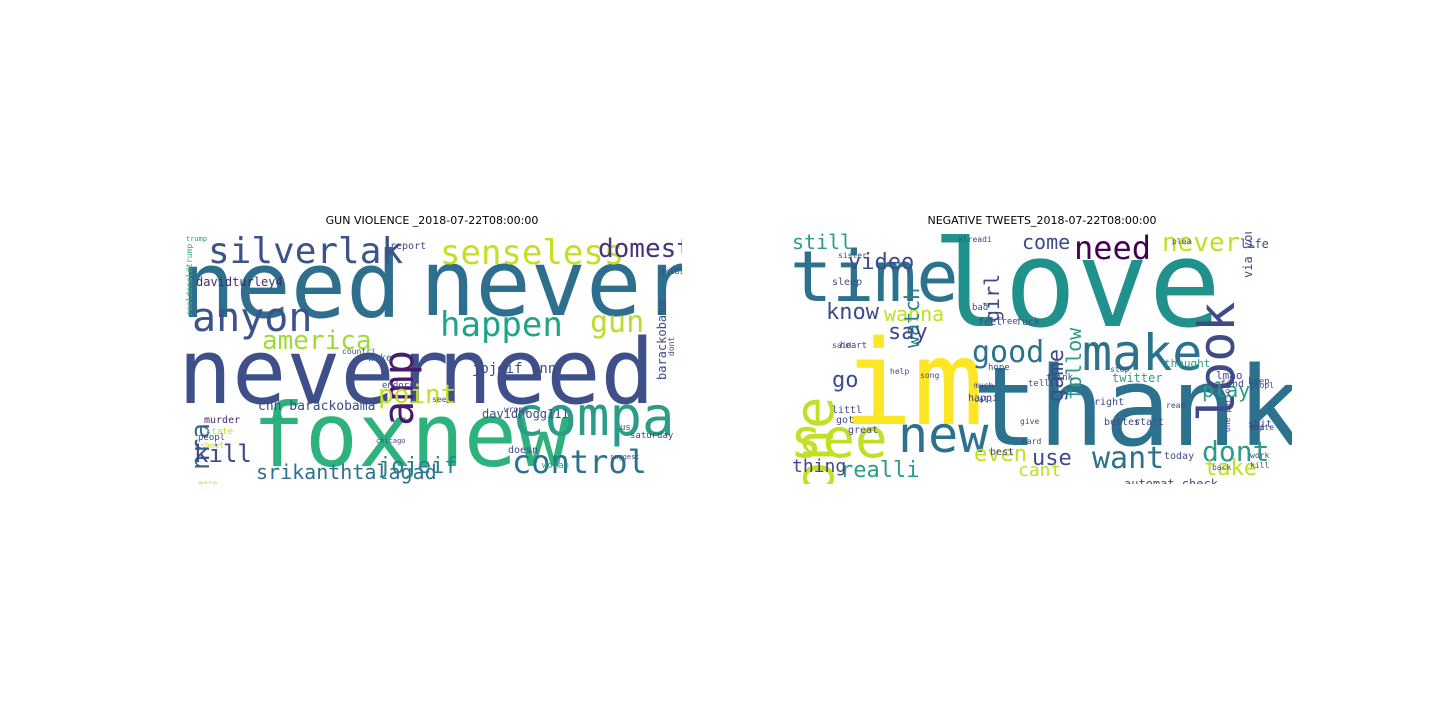 This screenshot has width=1440, height=720. Describe the element at coordinates (189, 279) in the screenshot. I see `word-realdonaldtrump: realdonaldtrump` at that location.